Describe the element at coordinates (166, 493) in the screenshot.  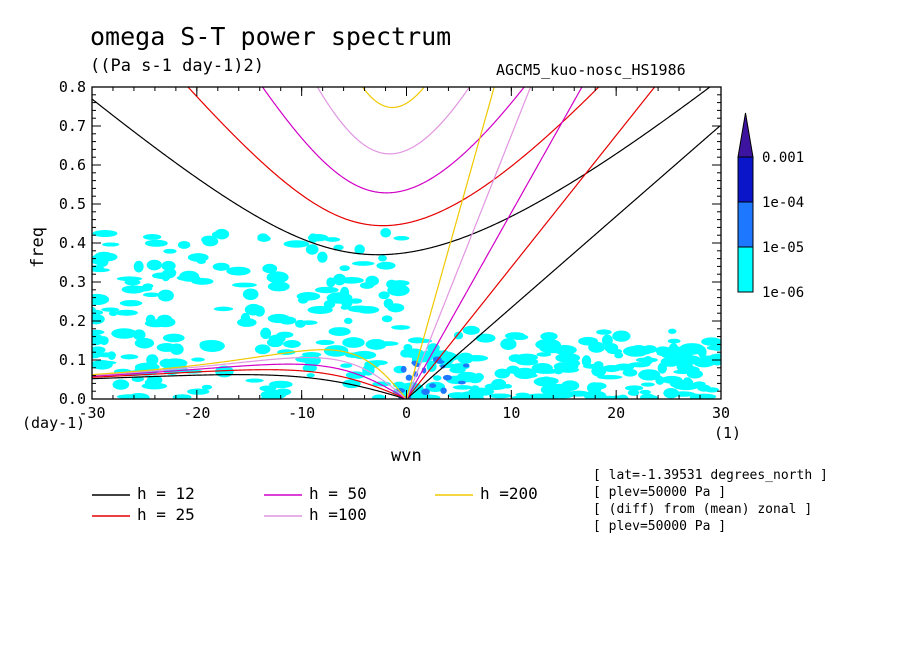
I see `legend-label: h = 12` at that location.